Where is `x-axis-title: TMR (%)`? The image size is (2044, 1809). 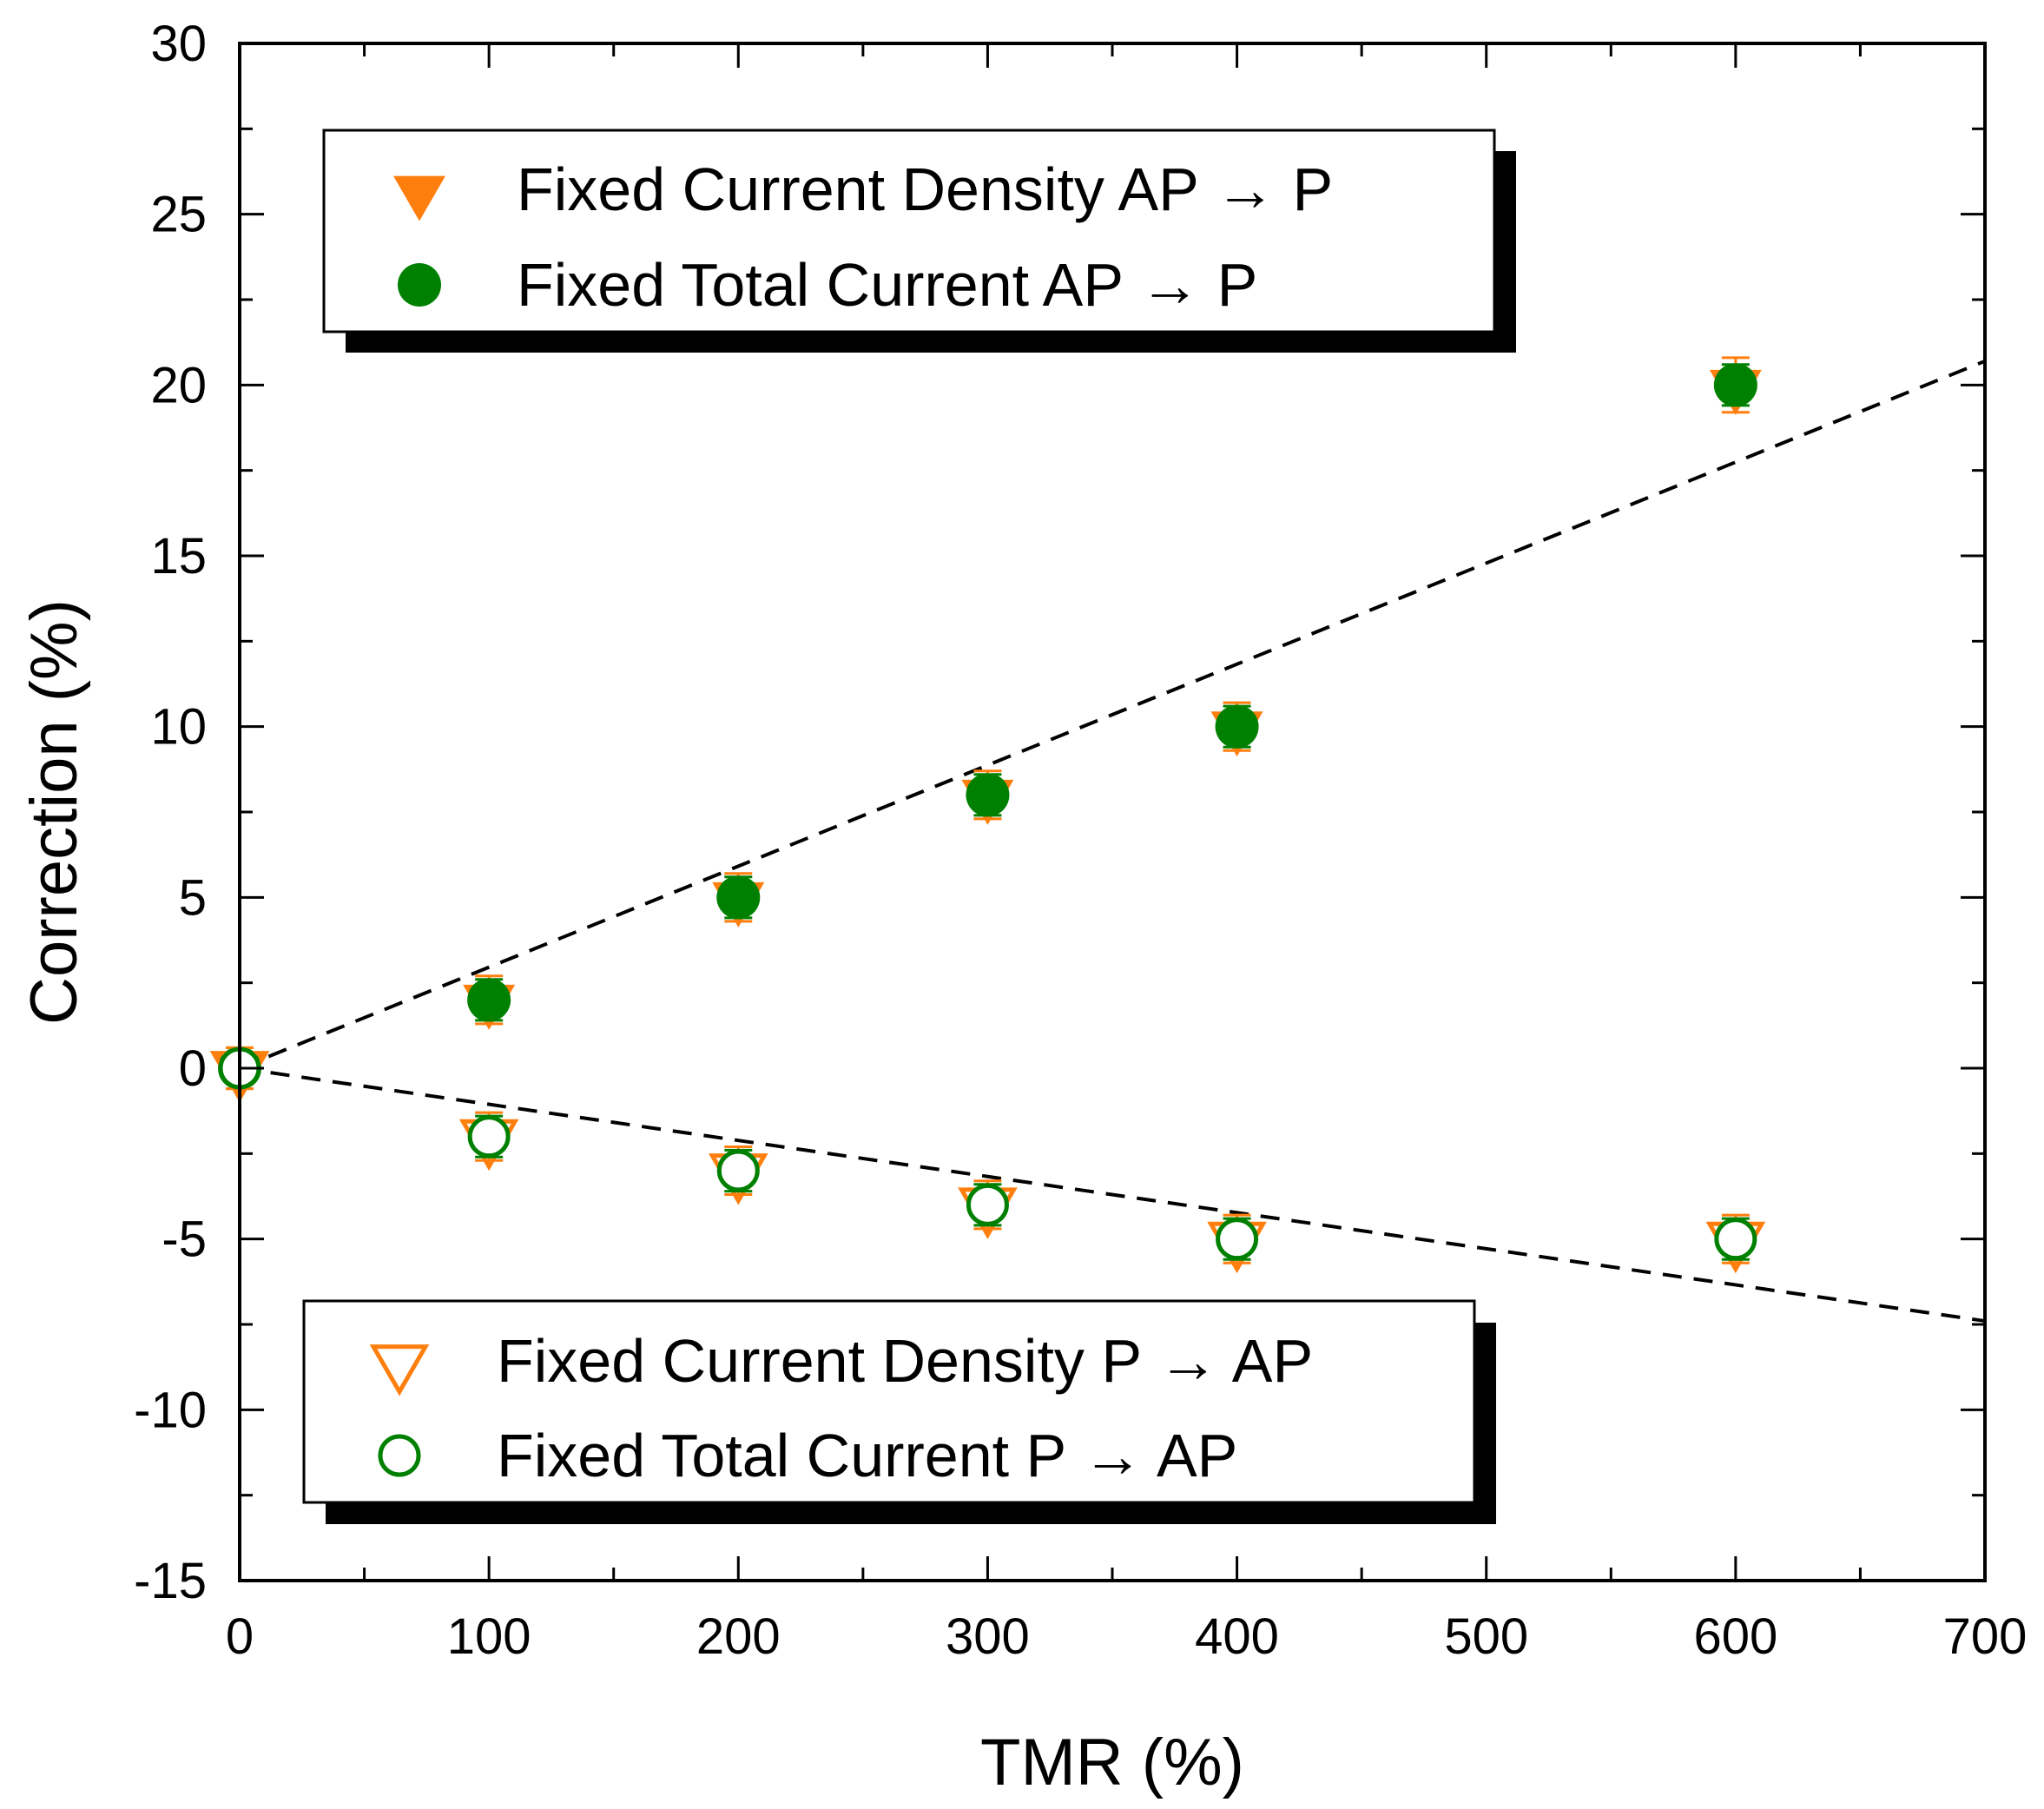 x-axis-title: TMR (%) is located at coordinates (1112, 1762).